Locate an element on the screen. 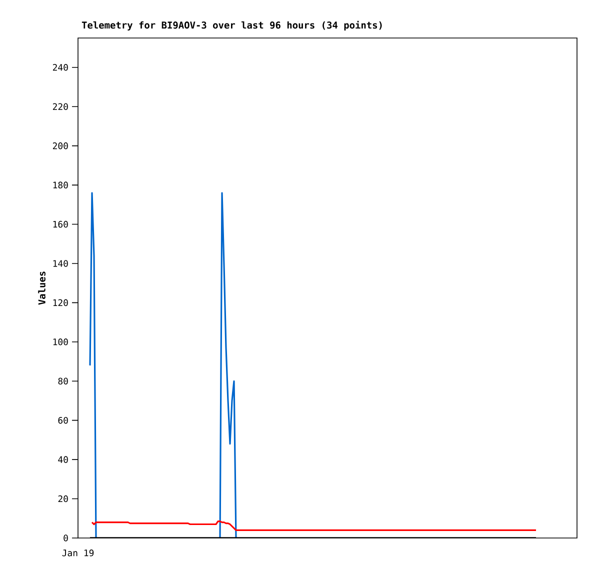 Image resolution: width=597 pixels, height=579 pixels. y-tick-label: 120 is located at coordinates (60, 302).